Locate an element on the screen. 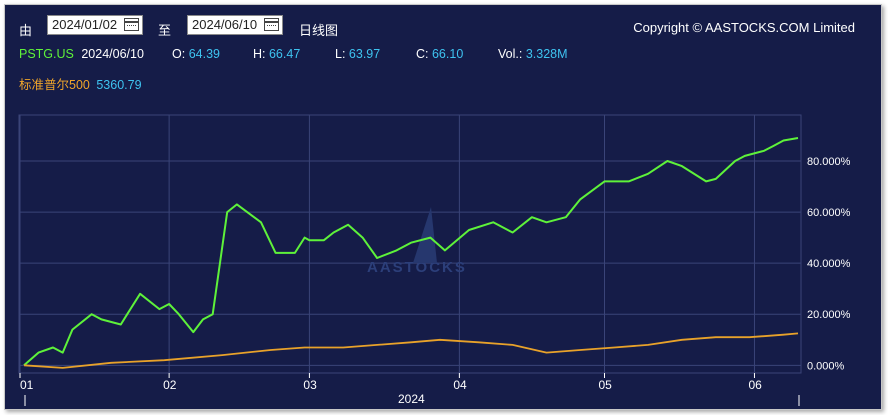 This screenshot has width=888, height=415. y-tick-label: 40.000% is located at coordinates (829, 264).